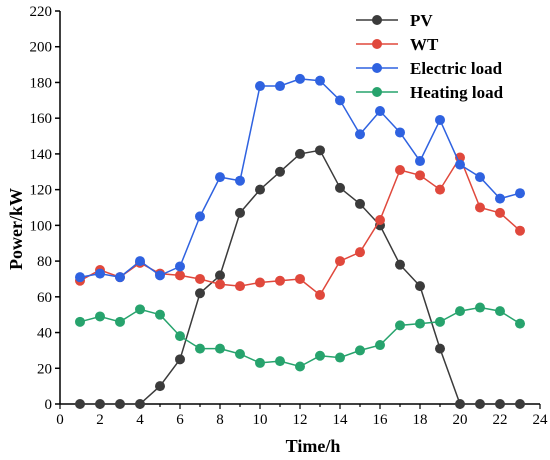 The image size is (550, 460). I want to click on y-tick-label: 80, so click(44, 262).